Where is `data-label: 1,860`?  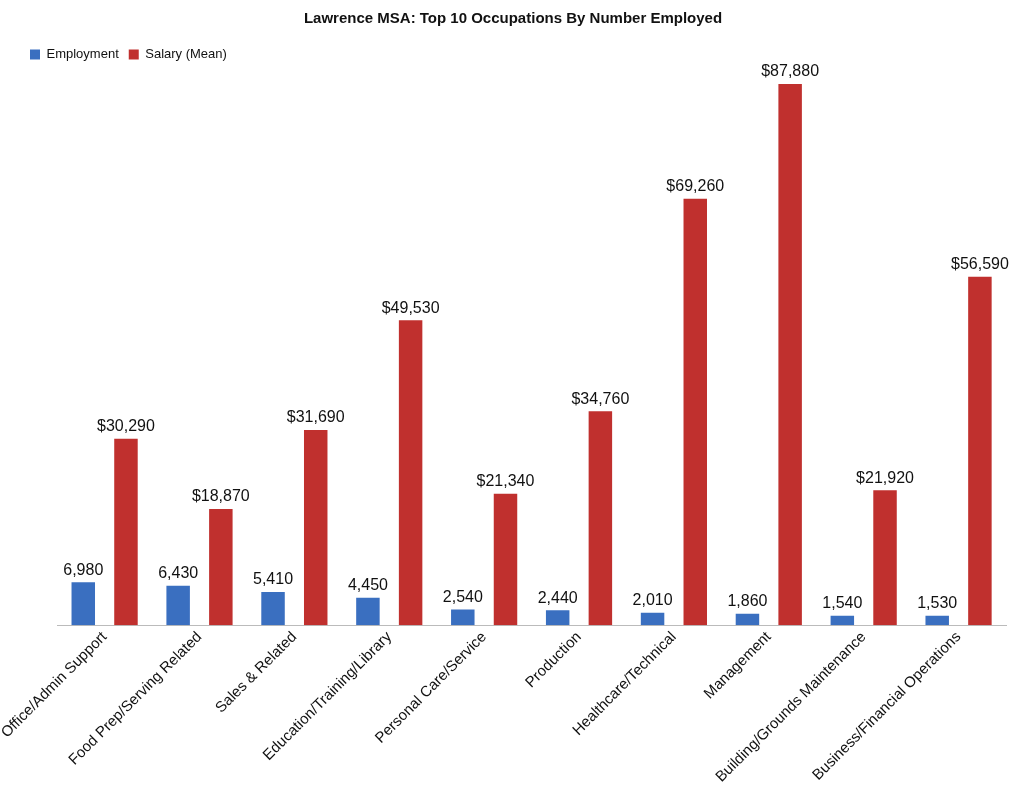 data-label: 1,860 is located at coordinates (747, 601).